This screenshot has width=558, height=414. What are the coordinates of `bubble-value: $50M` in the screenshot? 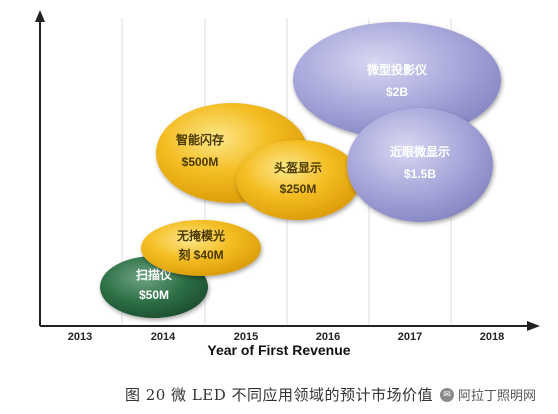 It's located at (154, 295).